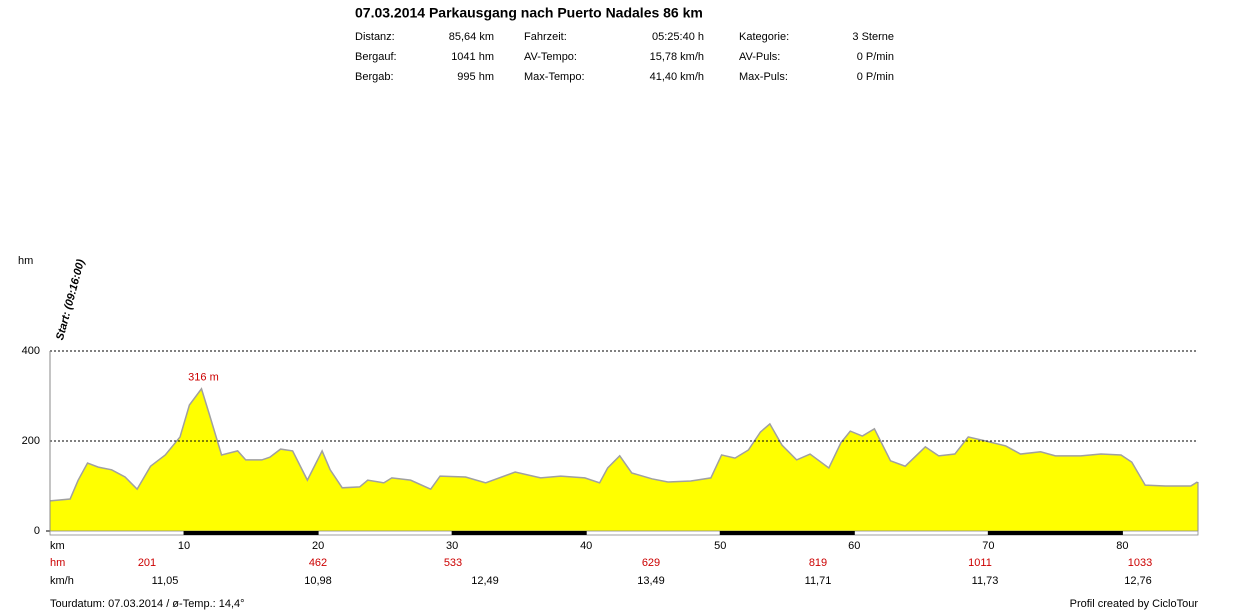  Describe the element at coordinates (818, 581) in the screenshot. I see `kmh-value: 11,71` at that location.